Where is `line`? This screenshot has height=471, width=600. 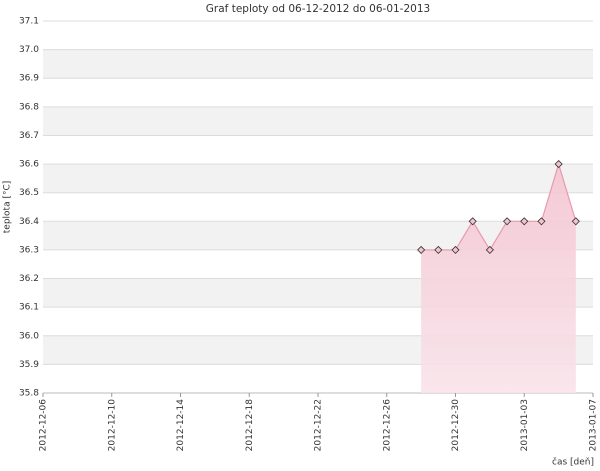
line is located at coordinates (499, 206).